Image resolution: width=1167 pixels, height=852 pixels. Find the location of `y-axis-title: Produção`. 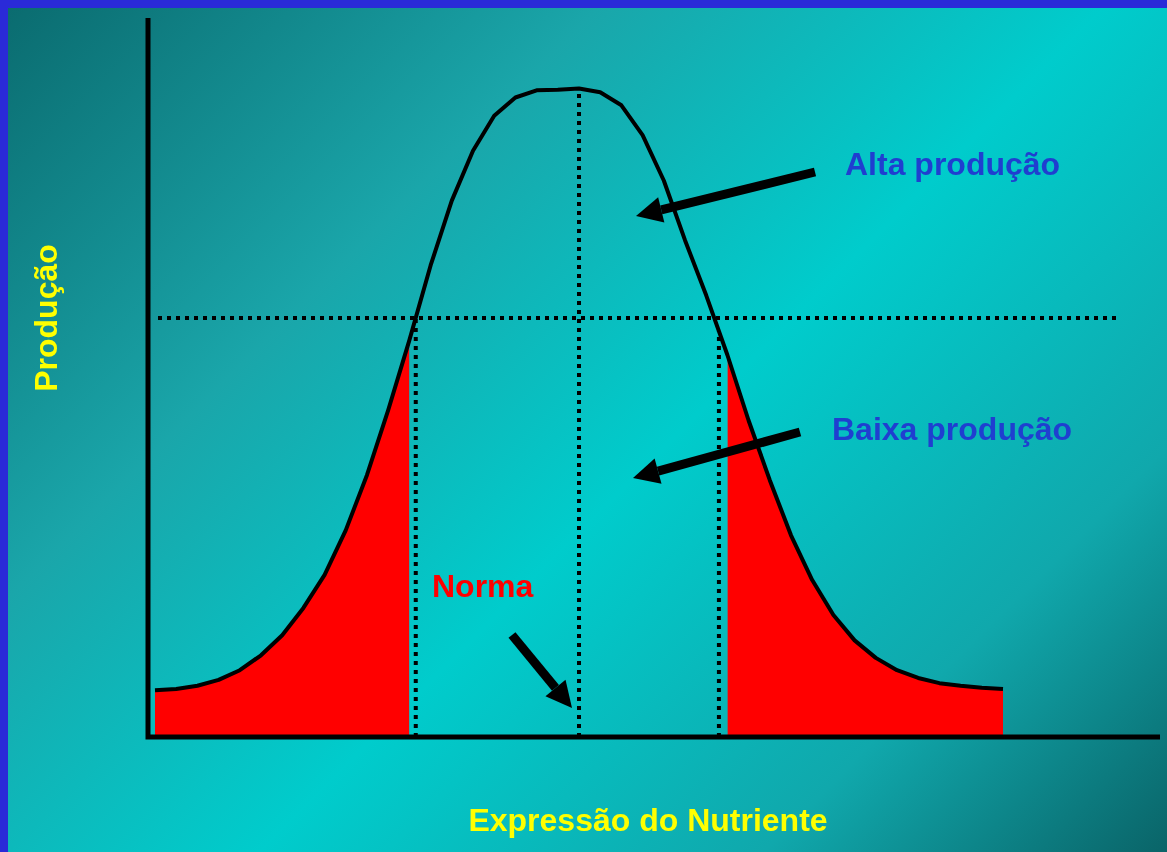

y-axis-title: Produção is located at coordinates (45, 318).